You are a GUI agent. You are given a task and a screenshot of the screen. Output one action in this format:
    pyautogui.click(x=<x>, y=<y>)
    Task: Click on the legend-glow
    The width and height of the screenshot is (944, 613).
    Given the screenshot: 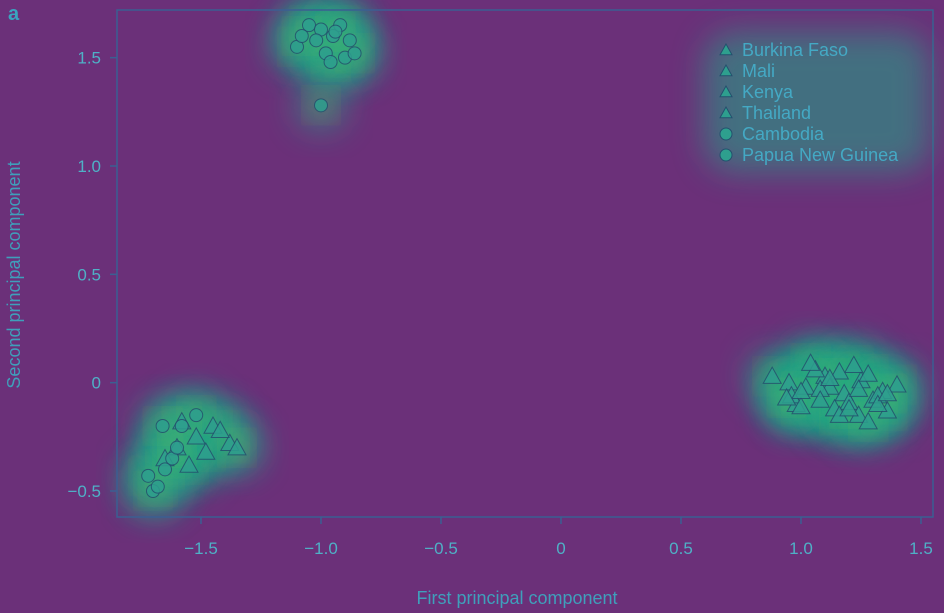 What is the action you would take?
    pyautogui.click(x=817, y=102)
    